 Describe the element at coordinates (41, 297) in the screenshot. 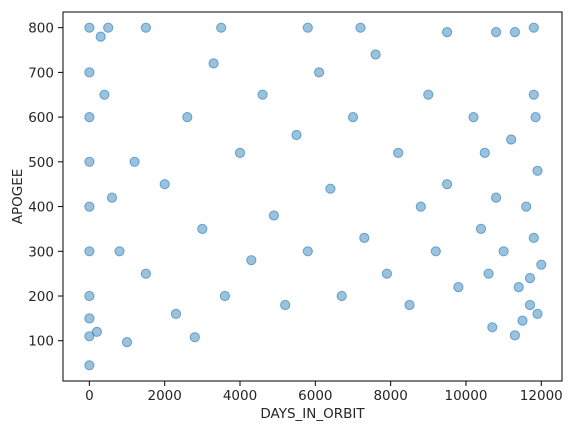

I see `y-tick-label: 200` at that location.